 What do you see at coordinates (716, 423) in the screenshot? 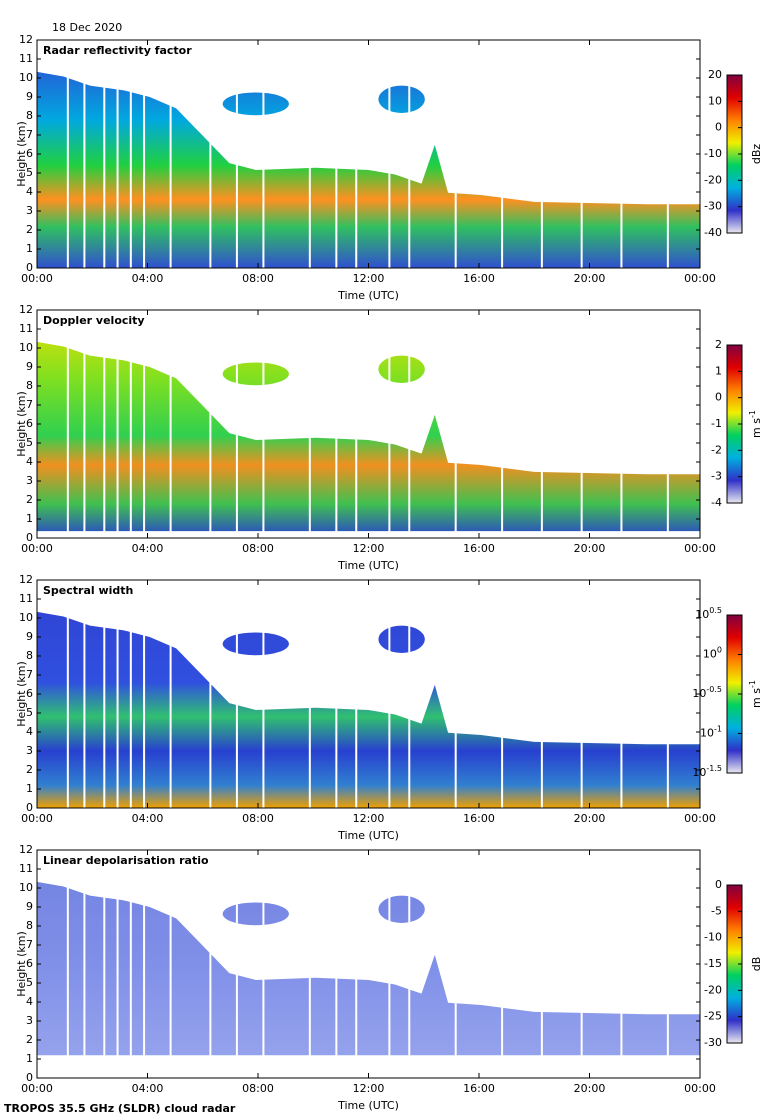
I see `colorbar-tick-label: -1` at bounding box center [716, 423].